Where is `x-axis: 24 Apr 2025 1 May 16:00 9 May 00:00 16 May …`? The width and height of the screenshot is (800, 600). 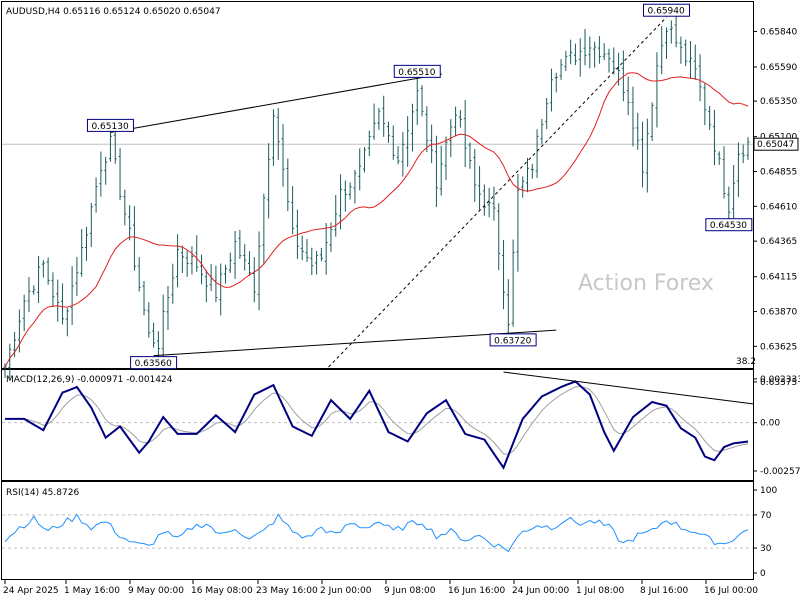 x-axis: 24 Apr 2025 1 May 16:00 9 May 00:00 16 May … is located at coordinates (380, 588).